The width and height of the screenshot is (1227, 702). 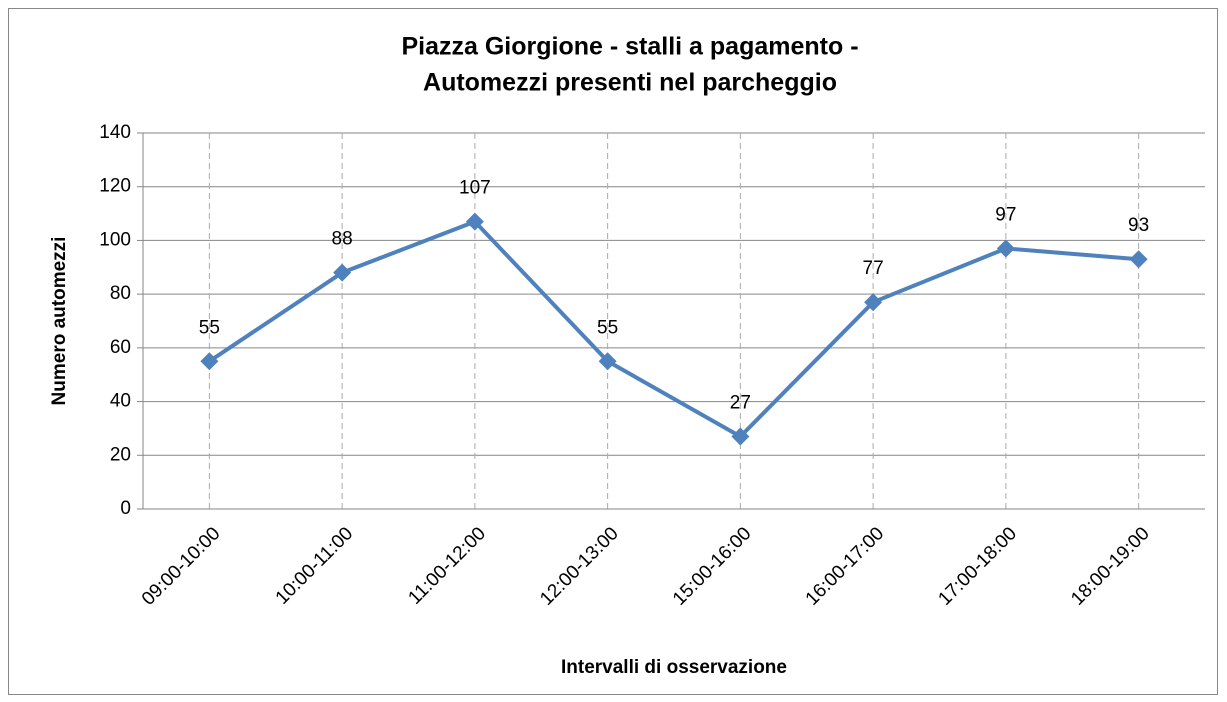 I want to click on y-tick-label: 60, so click(x=120, y=347).